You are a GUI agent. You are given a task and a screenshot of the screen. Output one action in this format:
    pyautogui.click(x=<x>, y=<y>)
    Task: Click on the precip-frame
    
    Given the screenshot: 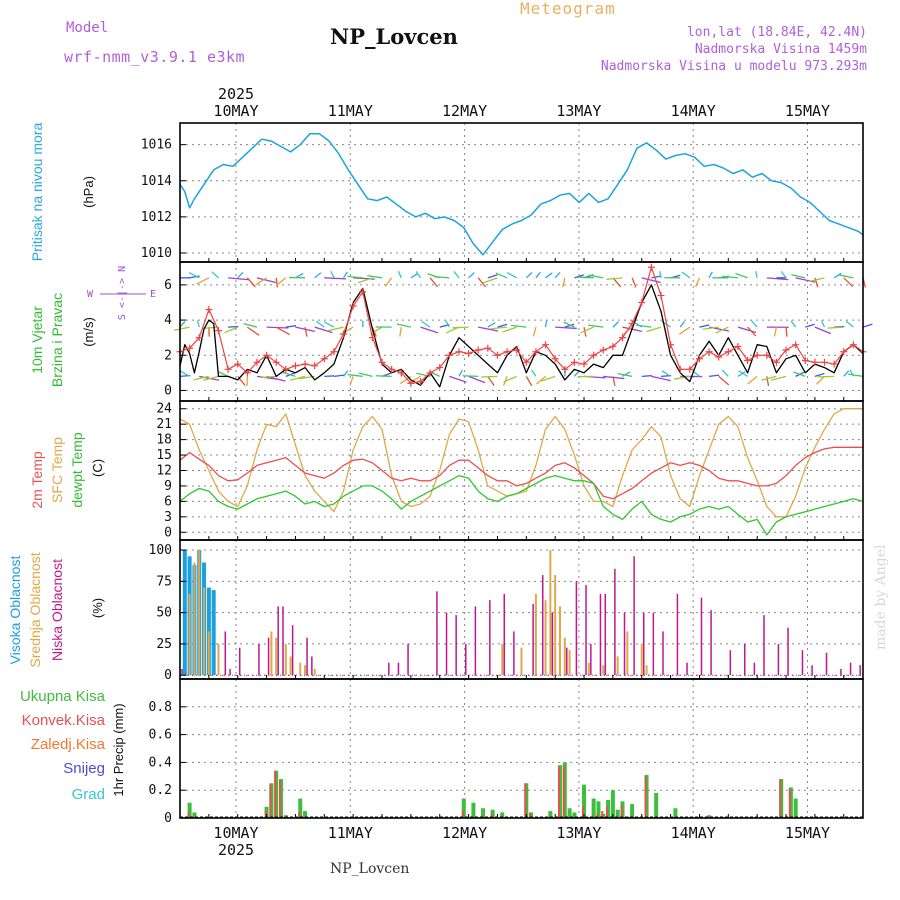 What is the action you would take?
    pyautogui.click(x=521, y=748)
    